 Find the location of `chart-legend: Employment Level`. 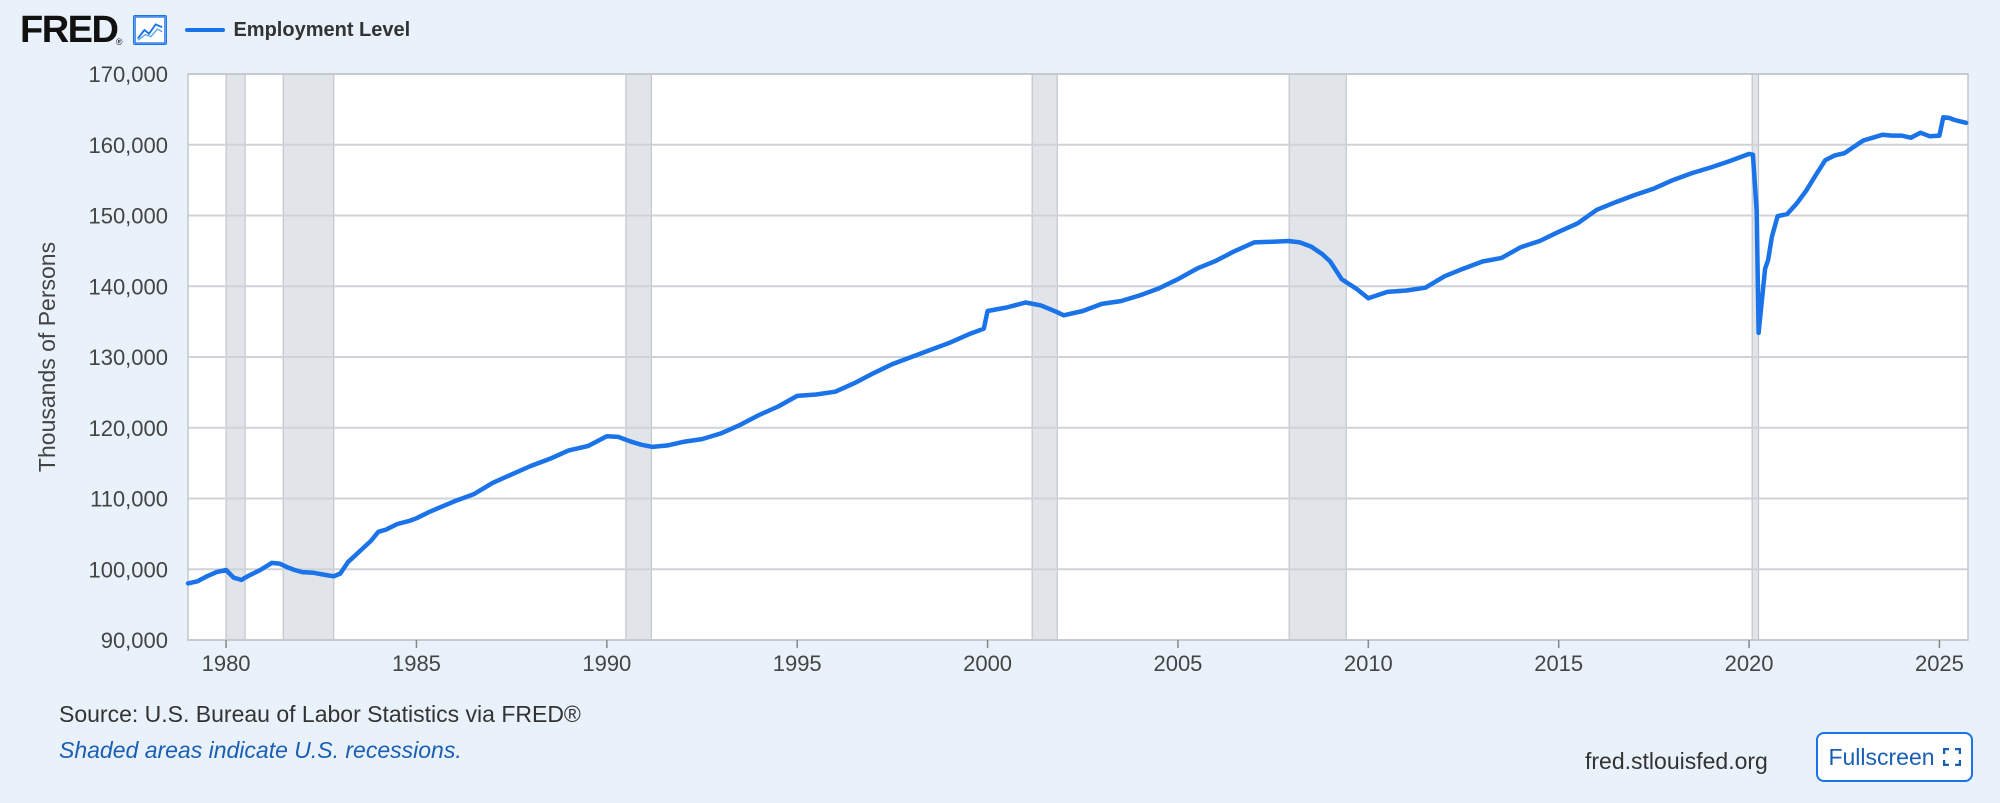

chart-legend: Employment Level is located at coordinates (297, 30).